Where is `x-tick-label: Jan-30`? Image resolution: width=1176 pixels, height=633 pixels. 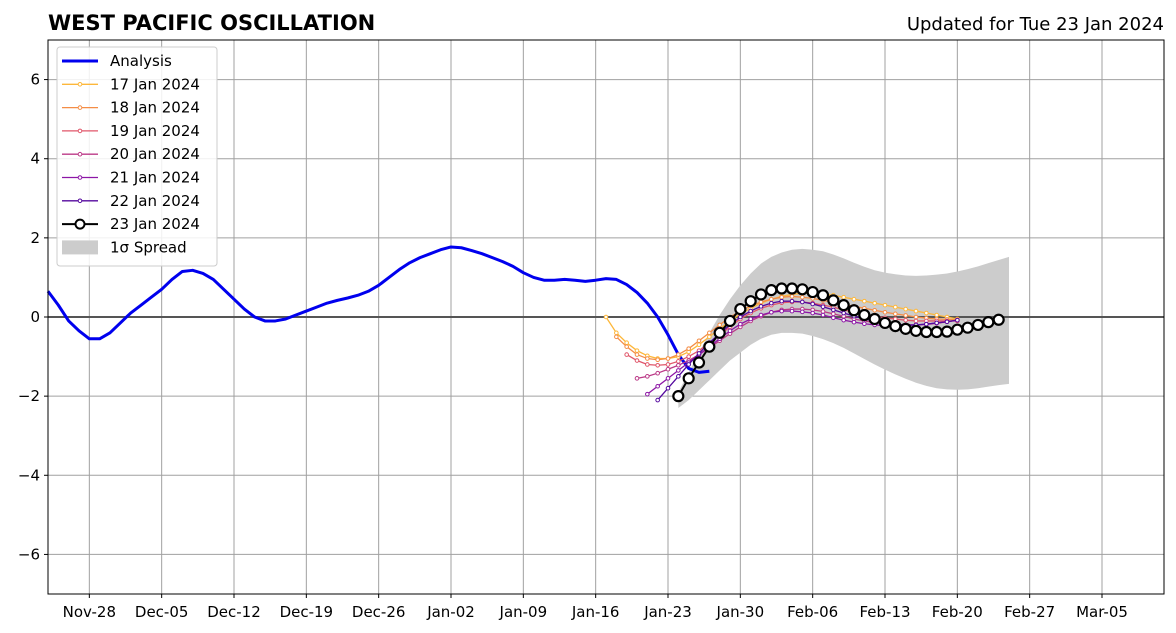 x-tick-label: Jan-30 is located at coordinates (740, 612).